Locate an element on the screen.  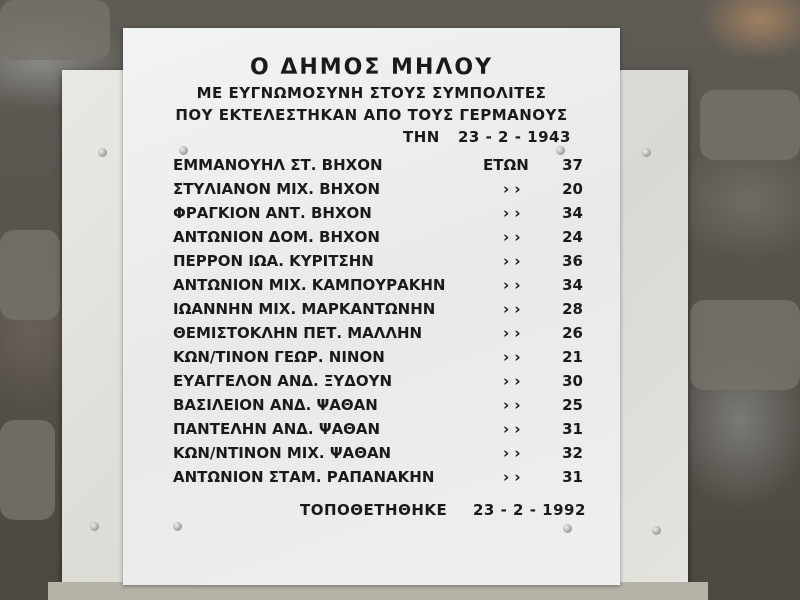
plaque-subtitle: ΜΕ ΕΥΓΝΩΜΟΣΥΝΗ ΣΤΟΥΣ ΣΥΜΠΟΛΙΤΕΣ is located at coordinates (371, 93).